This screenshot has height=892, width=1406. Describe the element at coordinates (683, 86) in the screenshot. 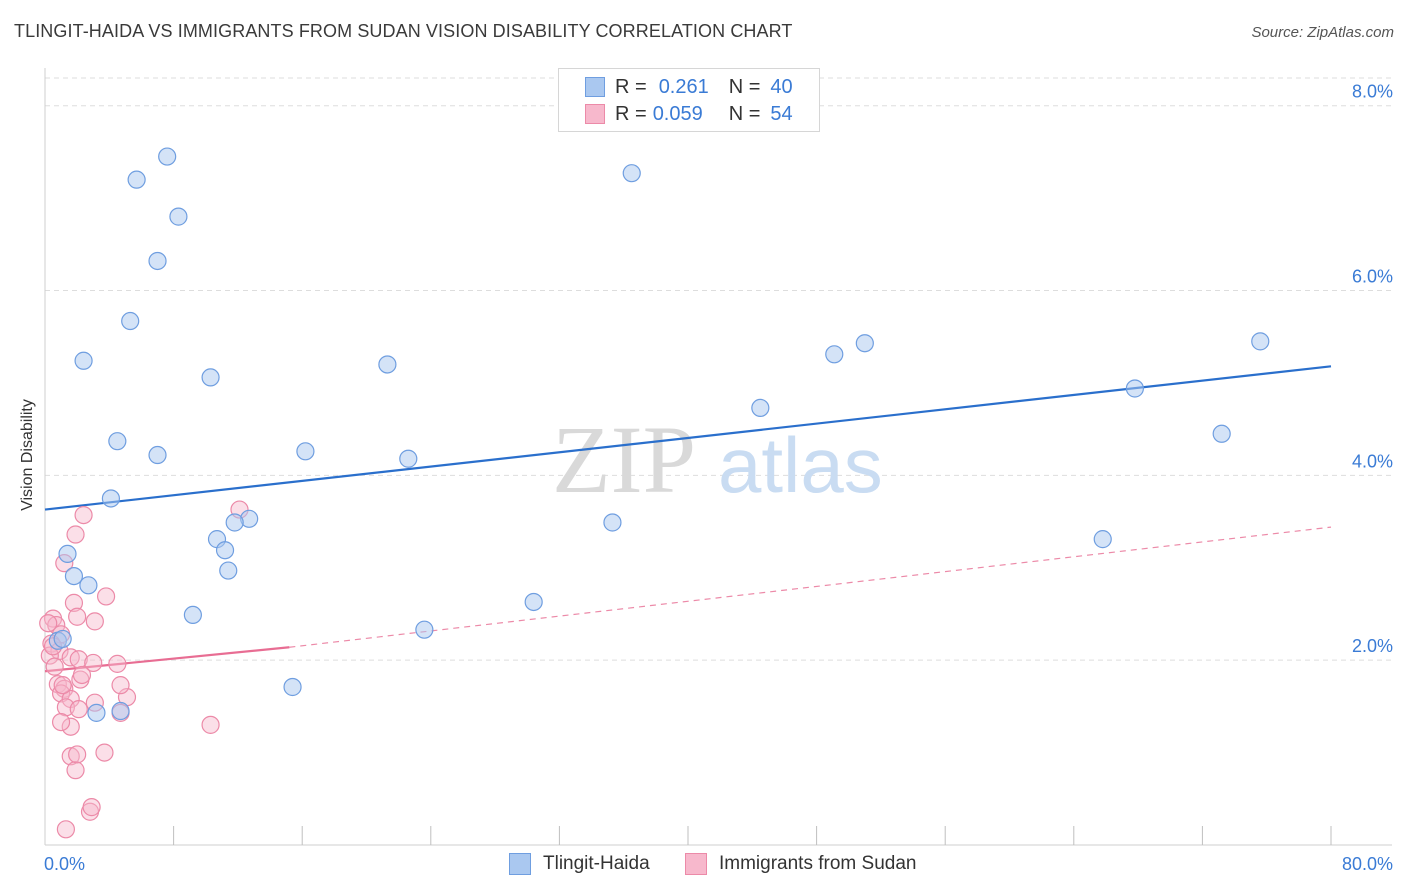

I see `legend-r-value: 0.261` at that location.